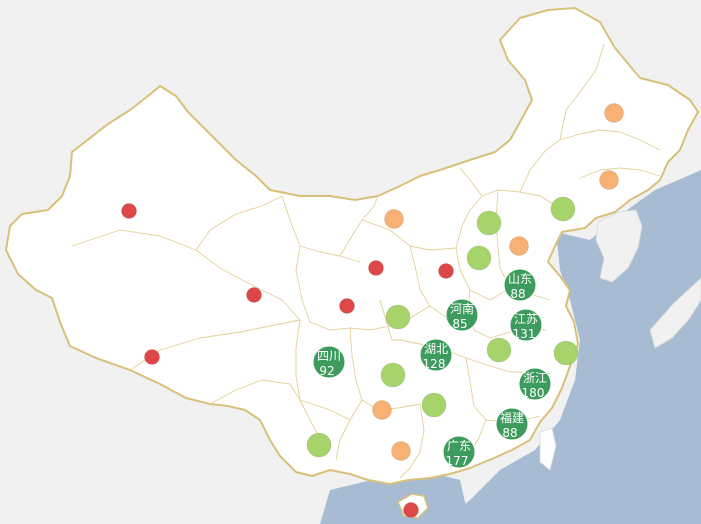  I want to click on province-name-label: 四川, so click(329, 356).